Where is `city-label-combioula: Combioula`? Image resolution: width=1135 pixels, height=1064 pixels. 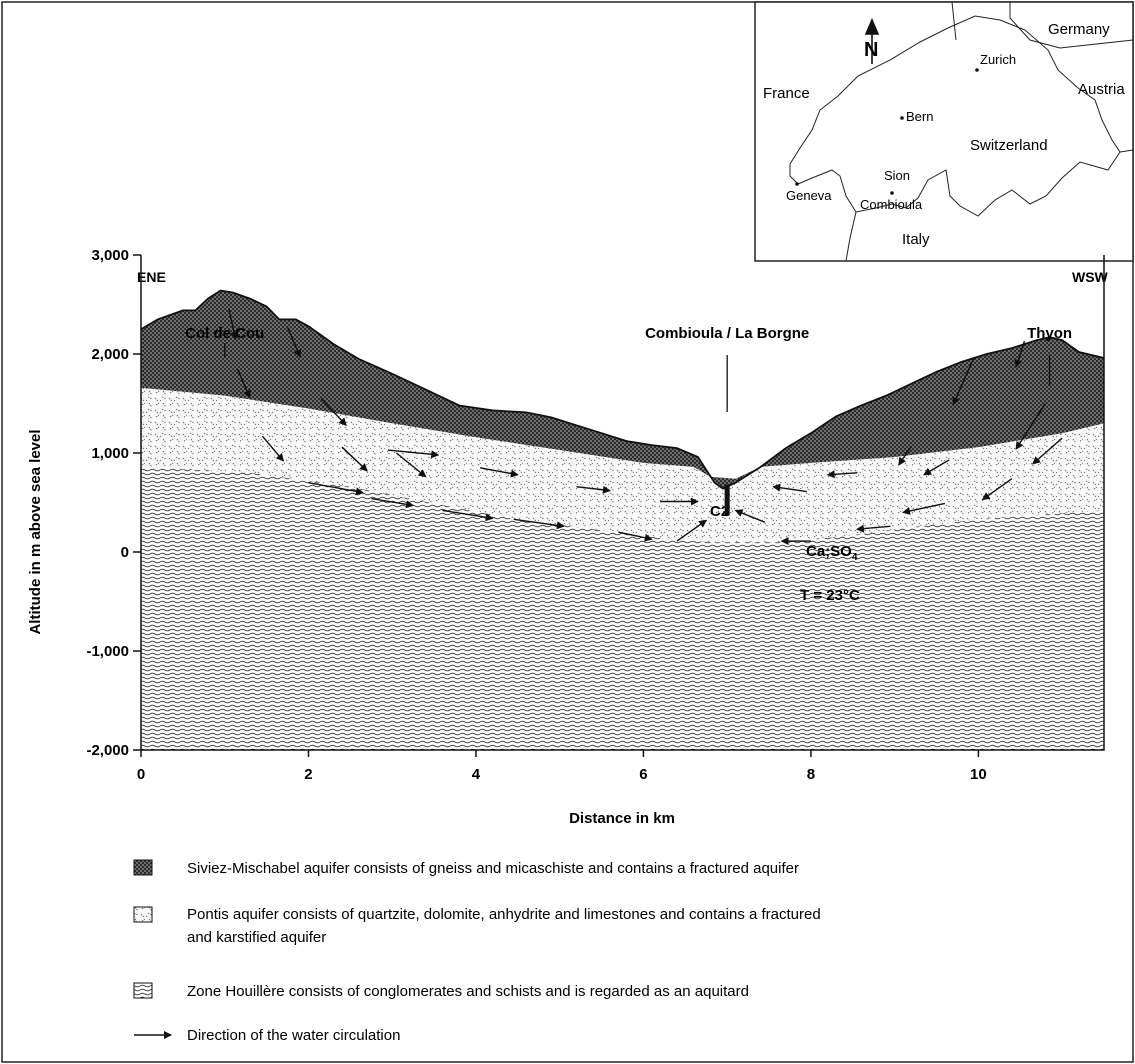
city-label-combioula: Combioula is located at coordinates (891, 204).